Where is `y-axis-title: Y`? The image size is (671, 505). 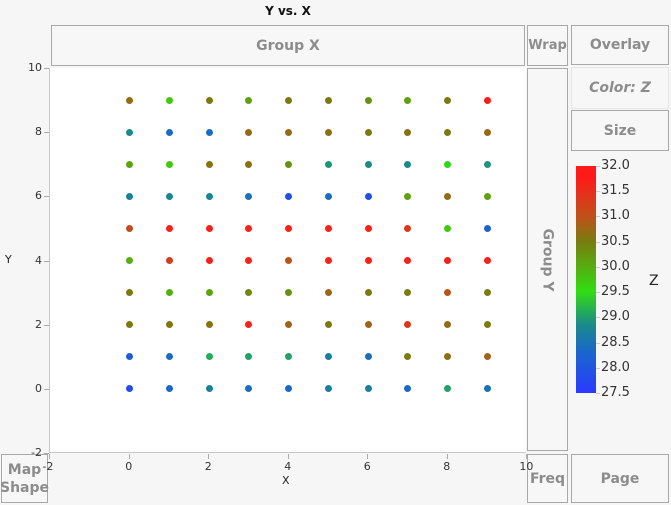 y-axis-title: Y is located at coordinates (8, 259).